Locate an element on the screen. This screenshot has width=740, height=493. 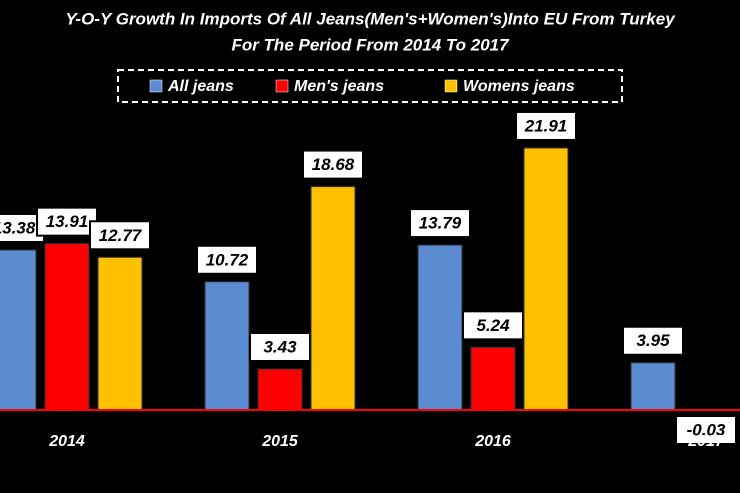
value-label: 10.72 is located at coordinates (227, 259).